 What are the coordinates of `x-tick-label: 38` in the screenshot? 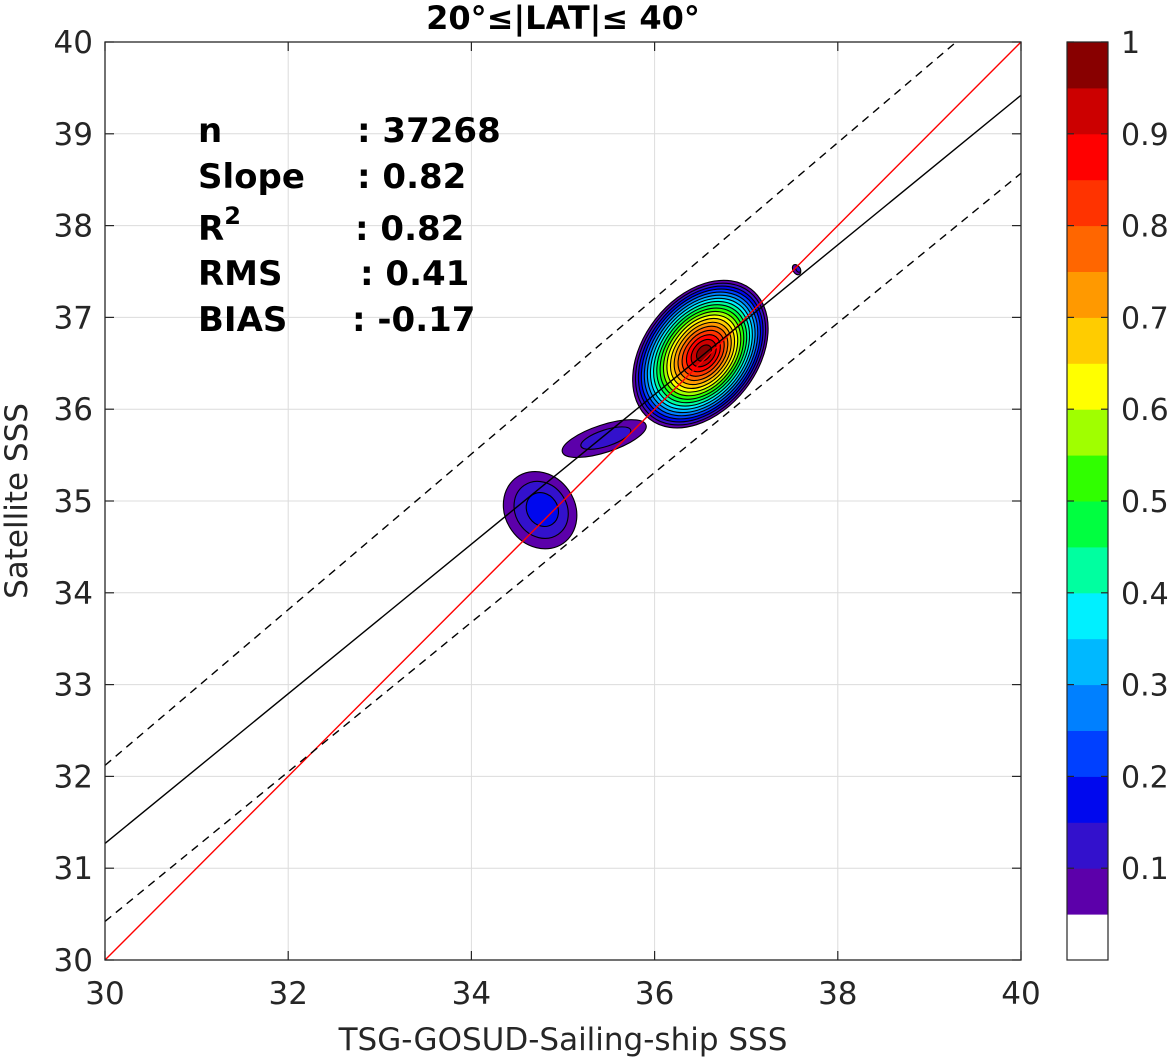 It's located at (837, 994).